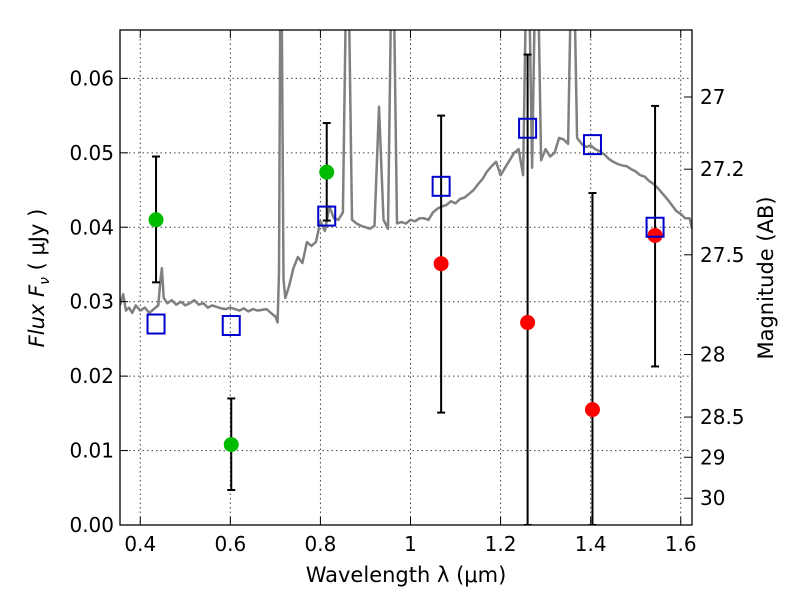 The image size is (800, 600). Describe the element at coordinates (722, 417) in the screenshot. I see `y2-tick-label: 28.5` at that location.